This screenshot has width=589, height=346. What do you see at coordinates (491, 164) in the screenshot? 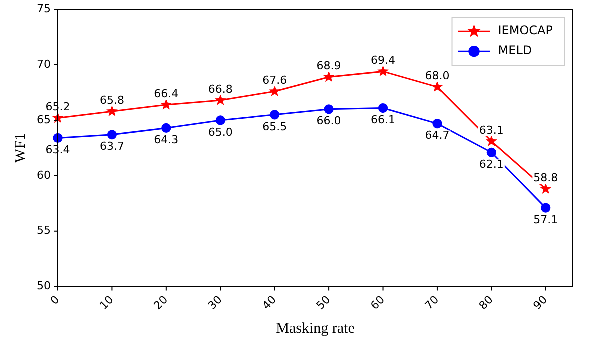
I see `data-label: 62.1` at bounding box center [491, 164].